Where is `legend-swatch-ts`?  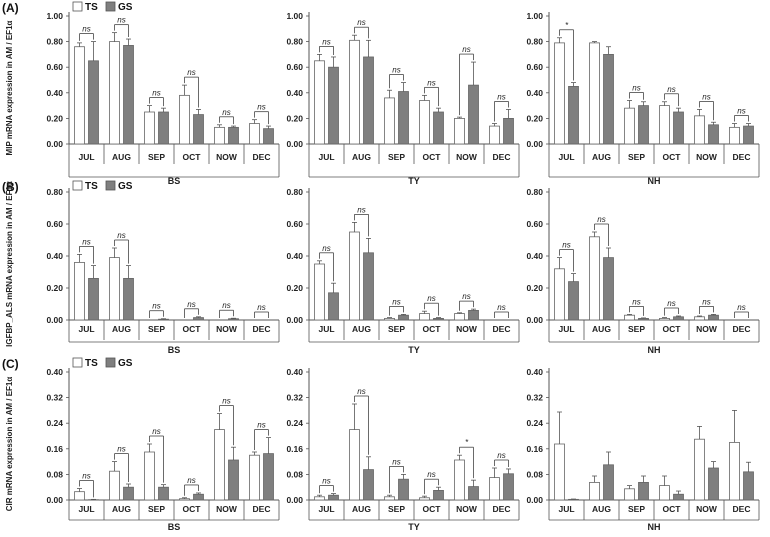 legend-swatch-ts is located at coordinates (77, 185).